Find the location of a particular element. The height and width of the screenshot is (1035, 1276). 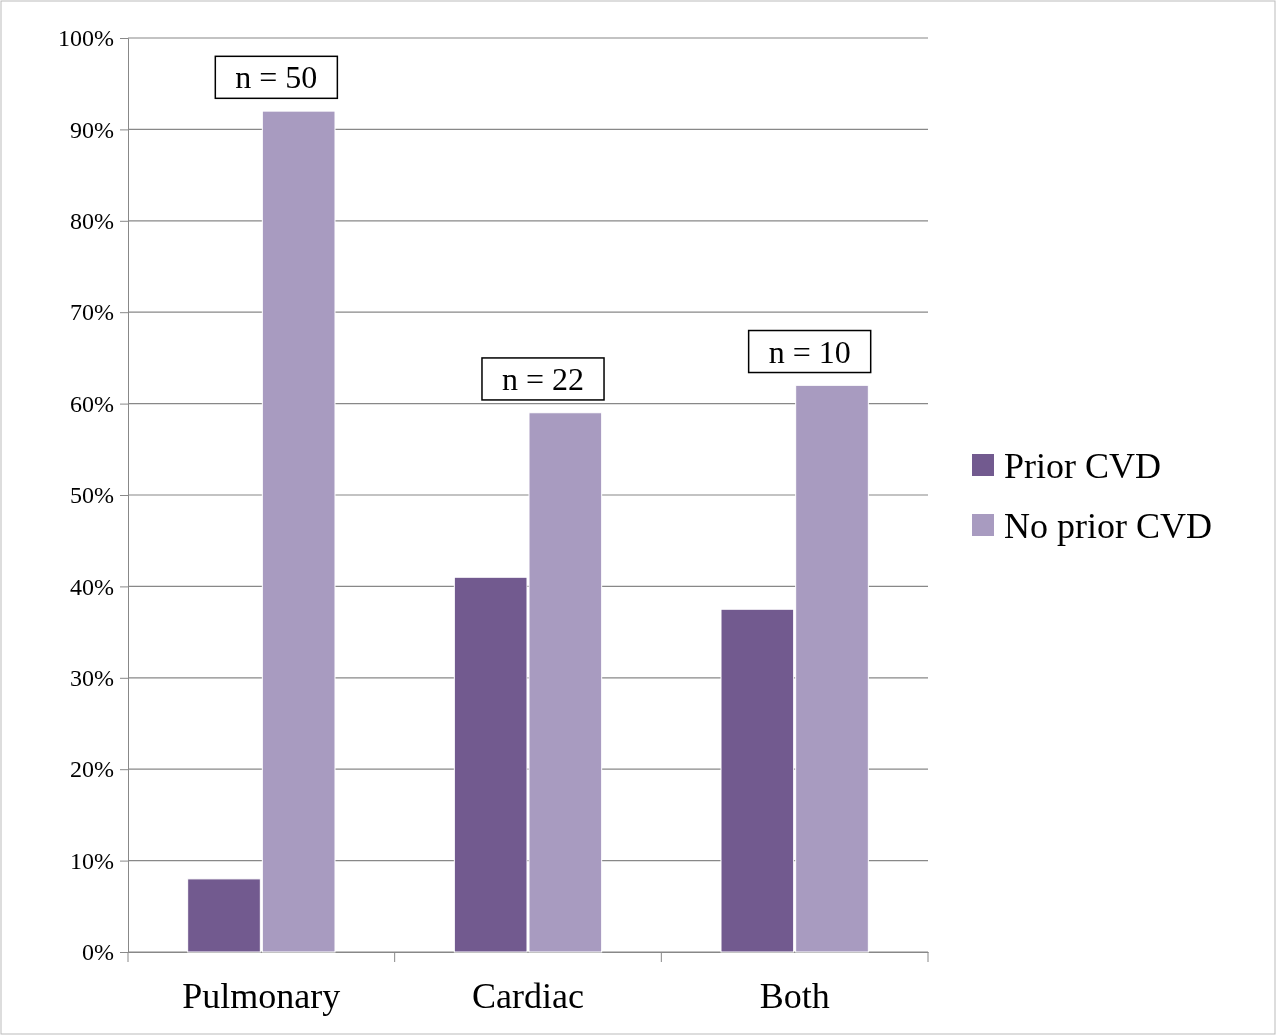

y-tick-label: 0% is located at coordinates (98, 952).